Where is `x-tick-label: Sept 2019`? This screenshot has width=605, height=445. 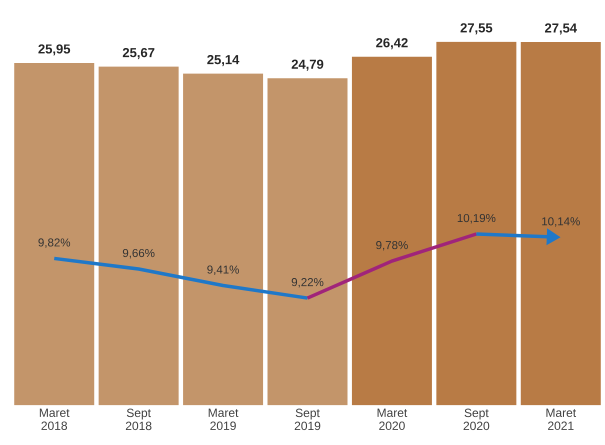
x-tick-label: Sept 2019 is located at coordinates (307, 419).